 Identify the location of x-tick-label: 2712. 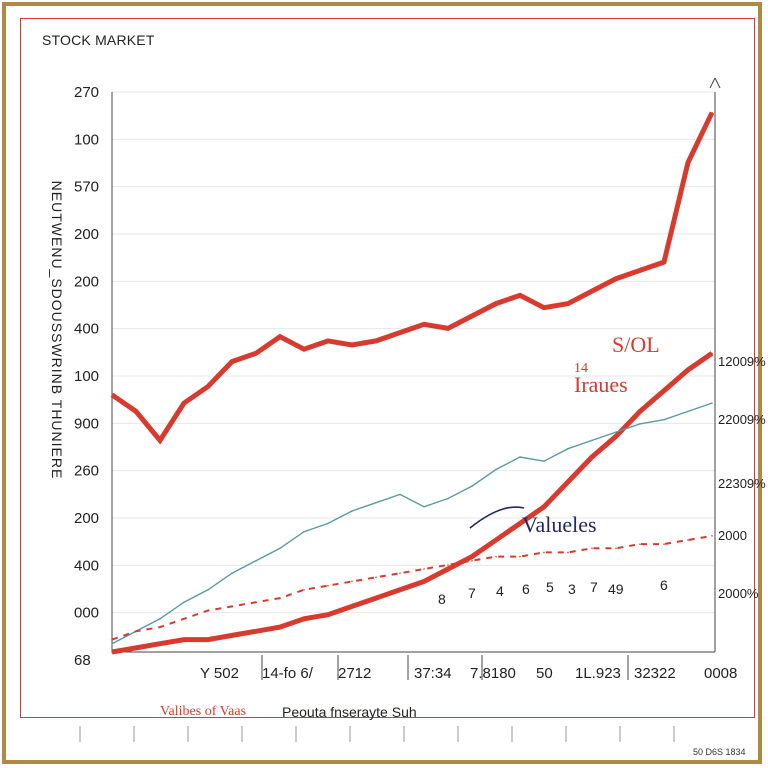
(354, 673).